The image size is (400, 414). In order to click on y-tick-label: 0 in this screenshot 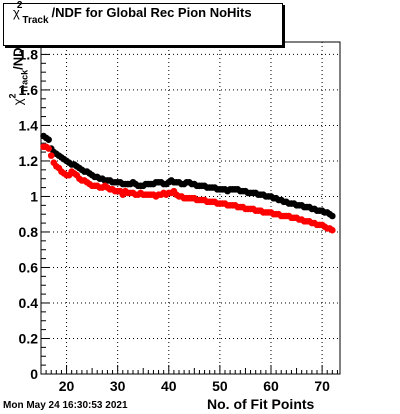, I will do `click(34, 374)`.